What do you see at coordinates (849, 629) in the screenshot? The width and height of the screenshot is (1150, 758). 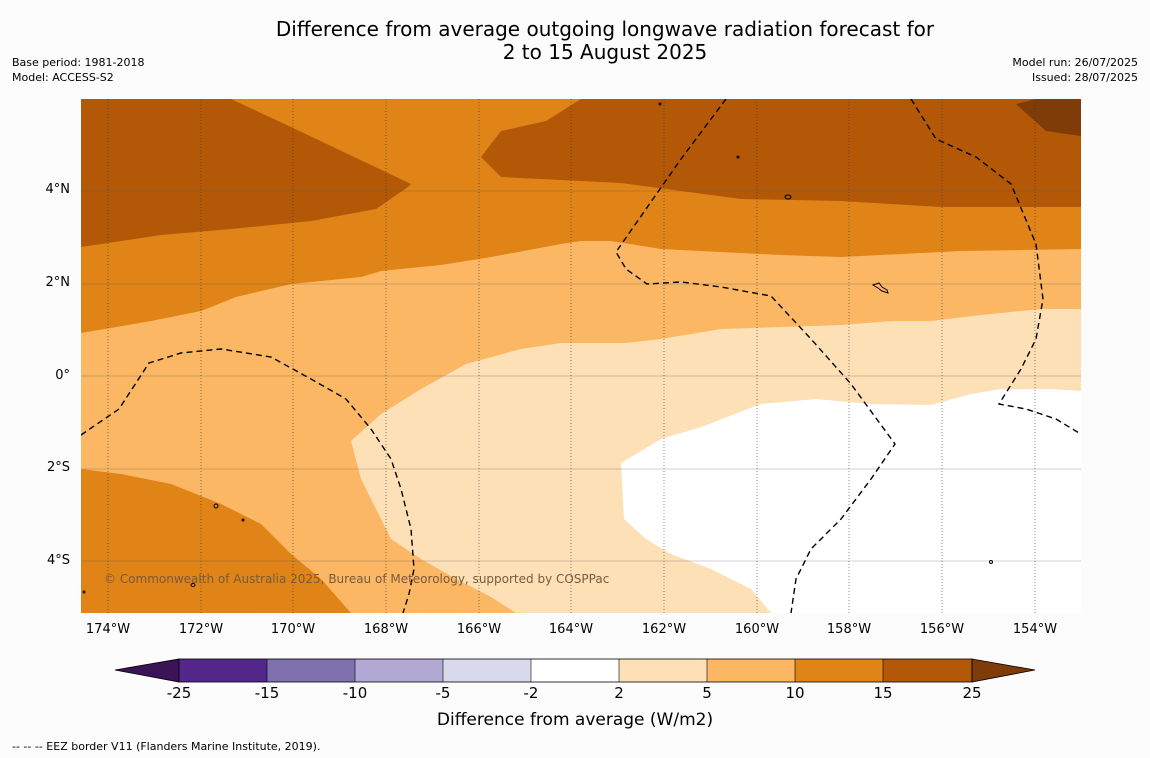 I see `lon-label-158w: 158°W` at bounding box center [849, 629].